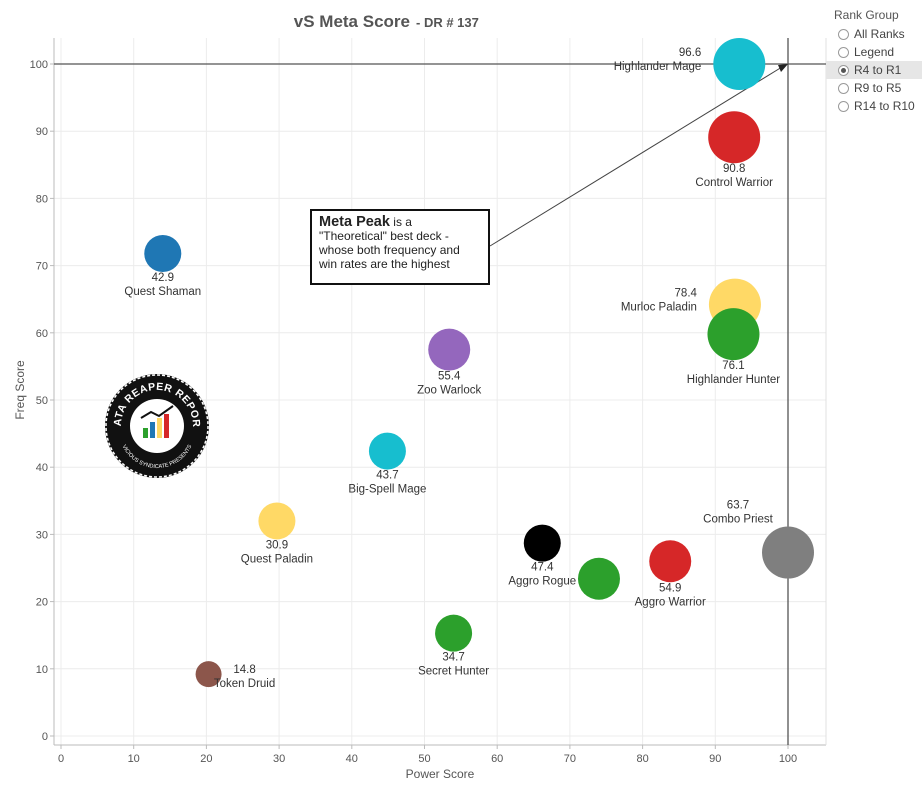 The width and height of the screenshot is (924, 790). What do you see at coordinates (690, 53) in the screenshot?
I see `data-label: 96.6` at bounding box center [690, 53].